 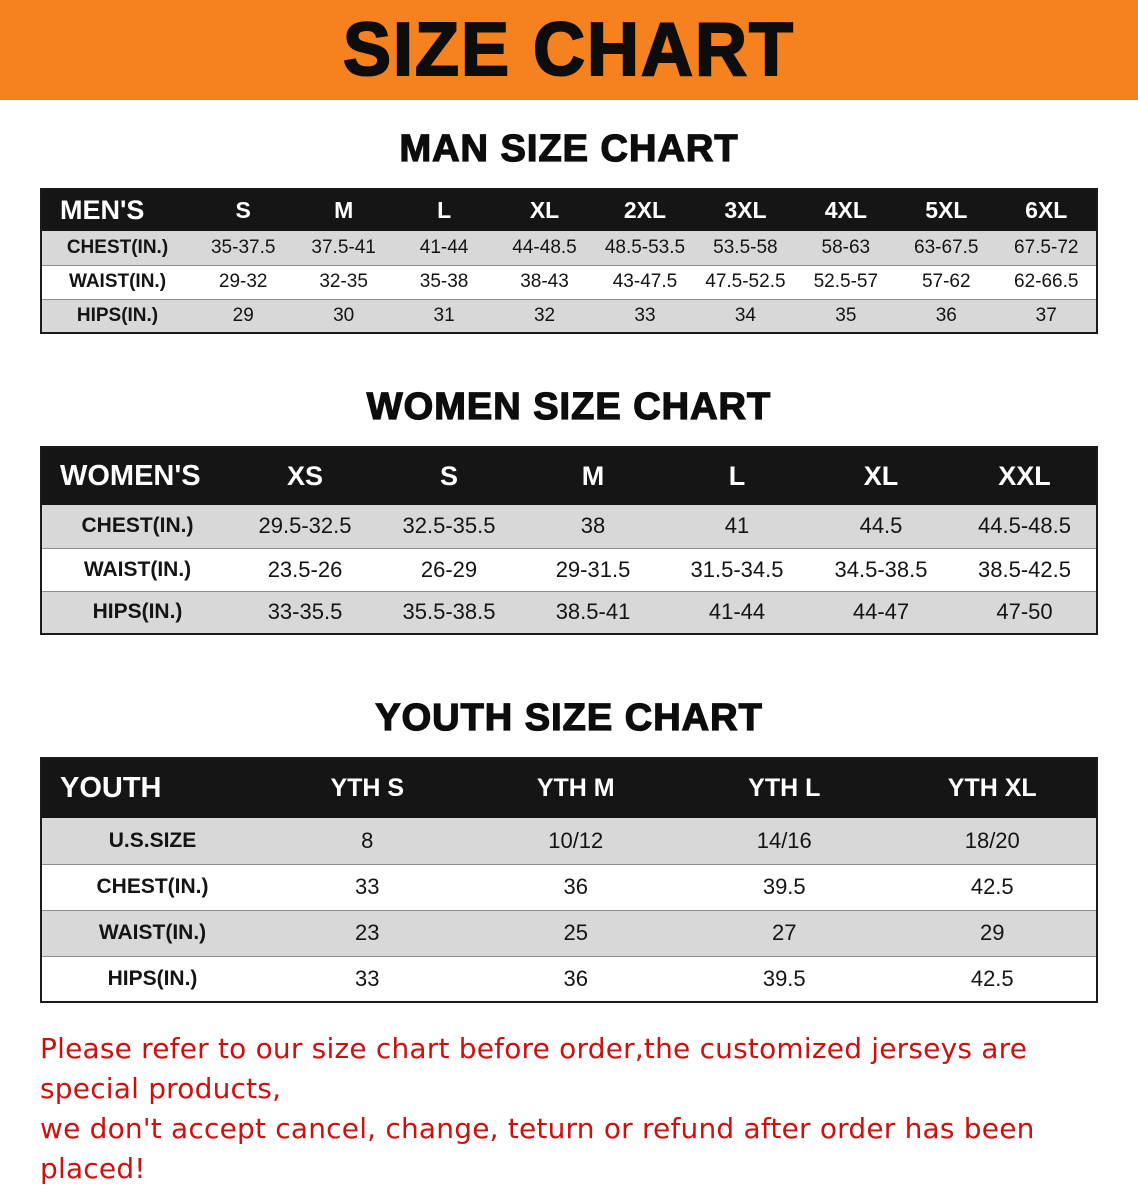 I want to click on size-value-cell: 62-66.5, so click(x=1046, y=281).